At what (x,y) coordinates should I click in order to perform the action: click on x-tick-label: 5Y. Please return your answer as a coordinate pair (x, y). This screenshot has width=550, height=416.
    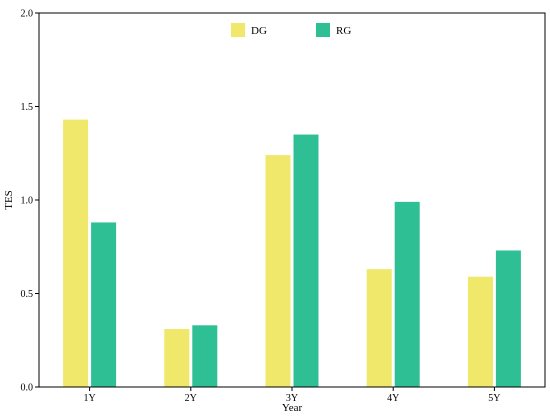
    Looking at the image, I should click on (494, 398).